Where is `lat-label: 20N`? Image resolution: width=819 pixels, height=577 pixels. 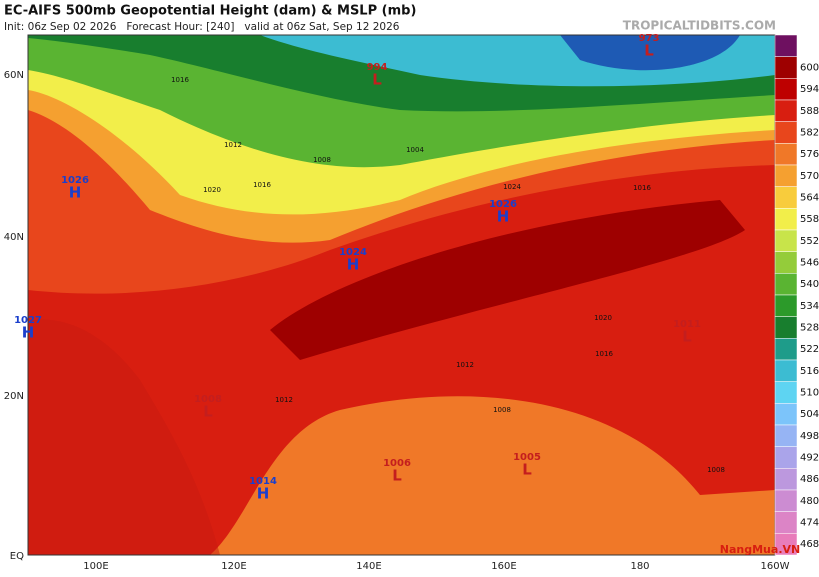 lat-label: 20N is located at coordinates (14, 396).